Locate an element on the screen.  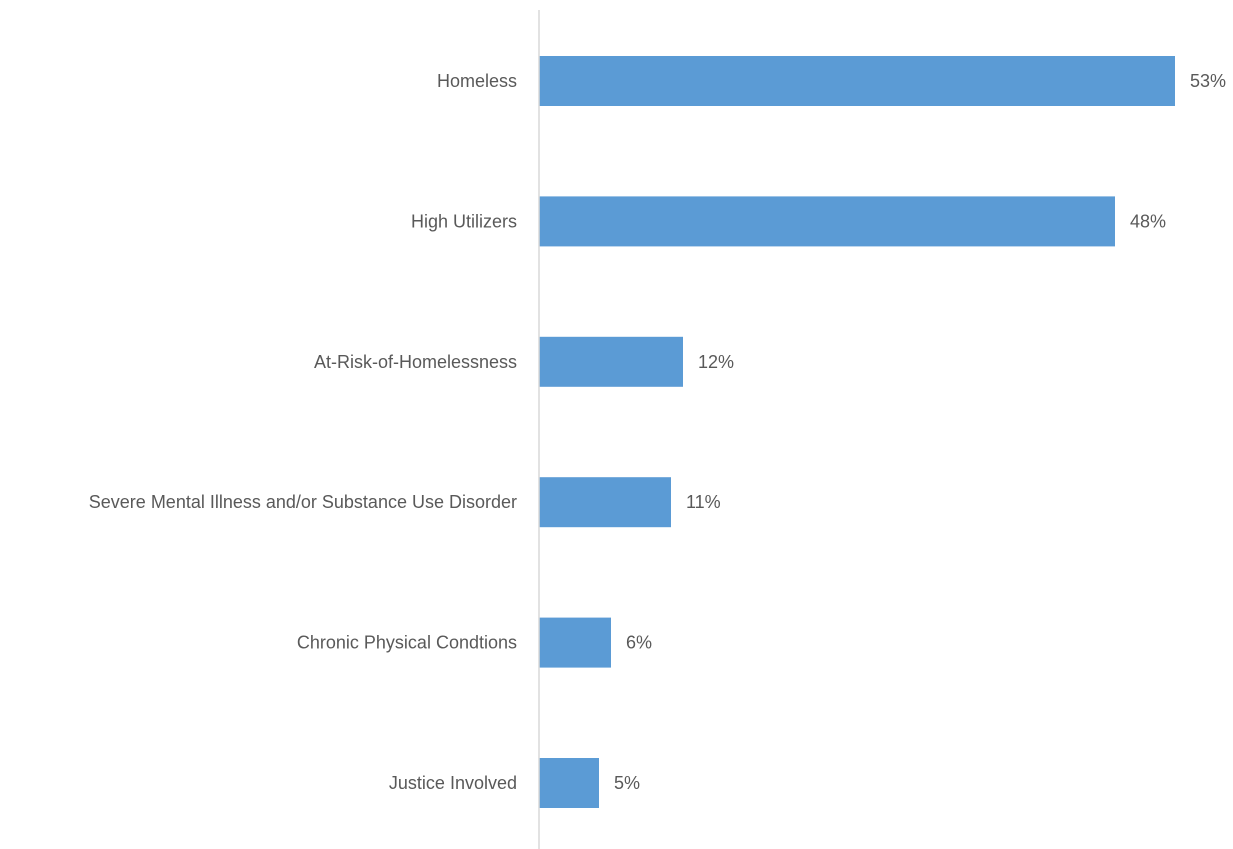
data-label: 5% is located at coordinates (627, 783).